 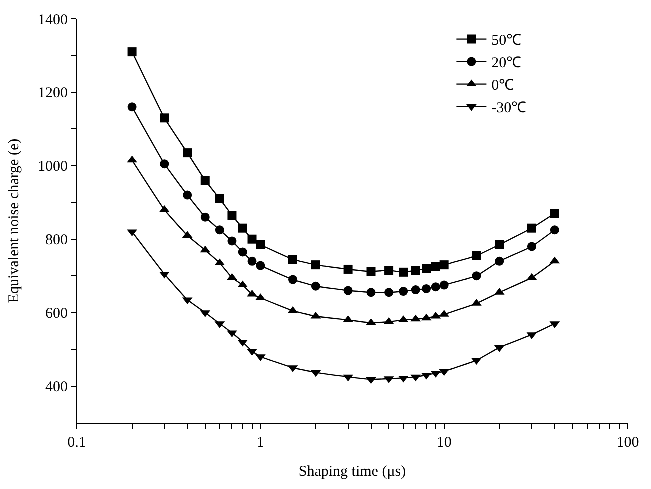 What do you see at coordinates (628, 443) in the screenshot?
I see `x-tick-label: 100` at bounding box center [628, 443].